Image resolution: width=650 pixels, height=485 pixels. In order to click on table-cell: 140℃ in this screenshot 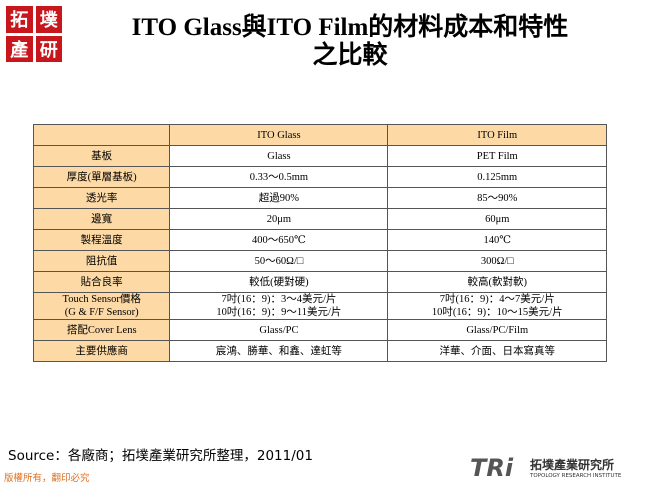, I will do `click(497, 240)`.